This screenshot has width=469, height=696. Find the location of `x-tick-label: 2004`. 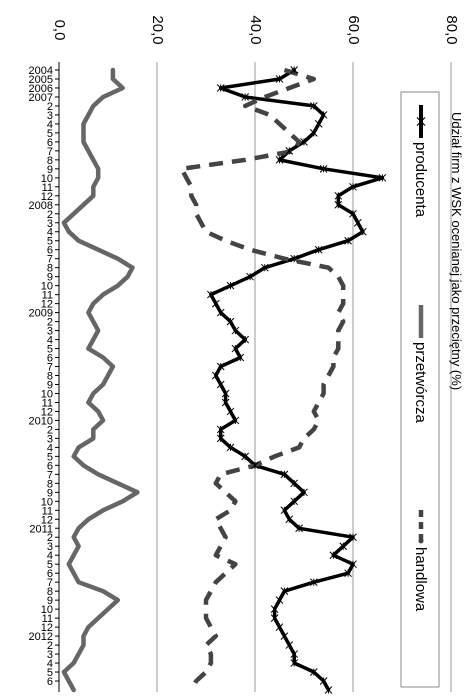

x-tick-label: 2004 is located at coordinates (41, 71).